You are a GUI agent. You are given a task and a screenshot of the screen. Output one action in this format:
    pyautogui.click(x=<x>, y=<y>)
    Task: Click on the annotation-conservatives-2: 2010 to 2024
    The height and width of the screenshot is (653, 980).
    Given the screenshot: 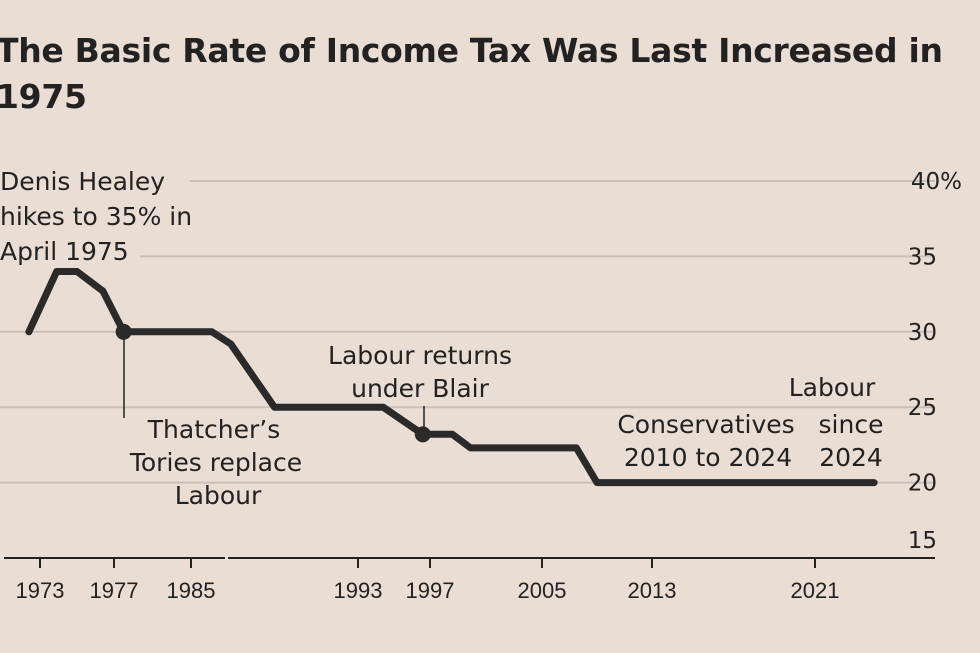 What is the action you would take?
    pyautogui.click(x=708, y=457)
    